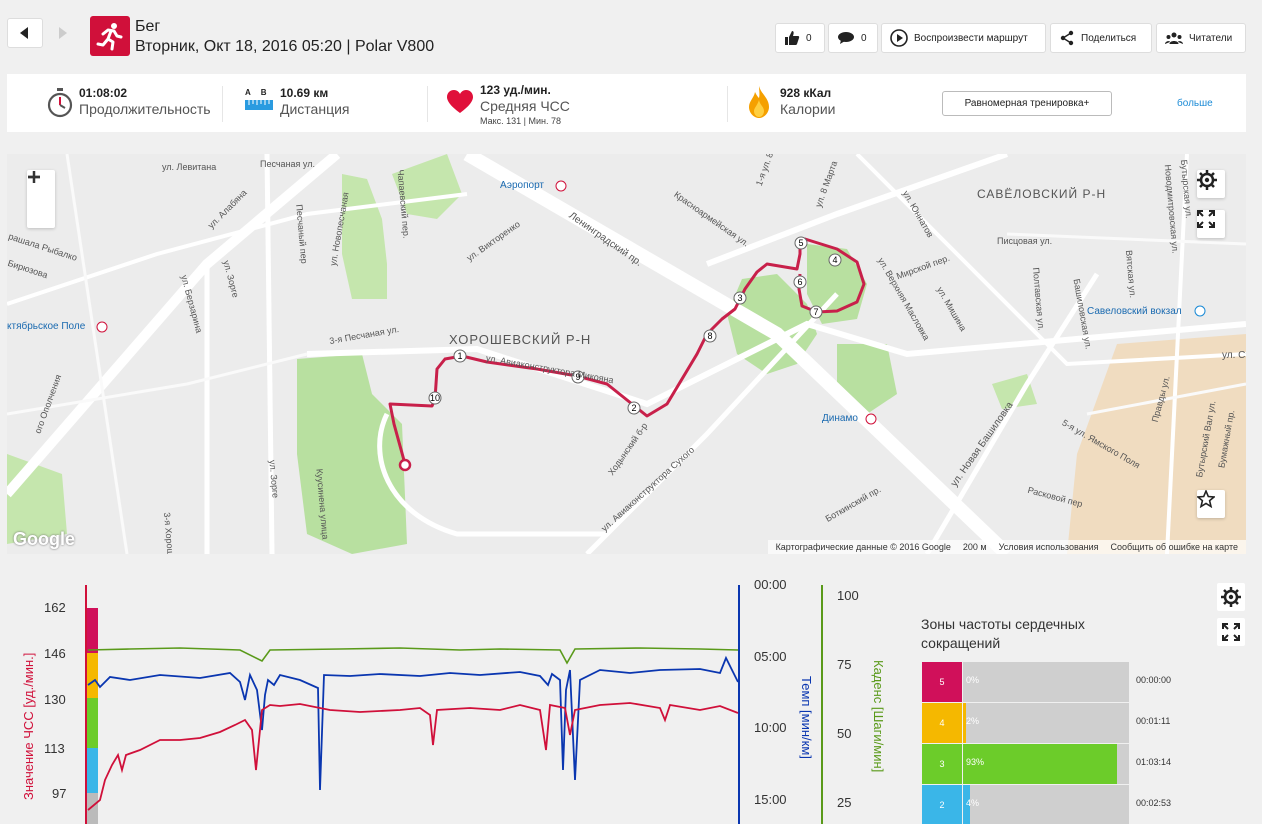  Describe the element at coordinates (263, 92) in the screenshot. I see `ab-point-b: B` at that location.